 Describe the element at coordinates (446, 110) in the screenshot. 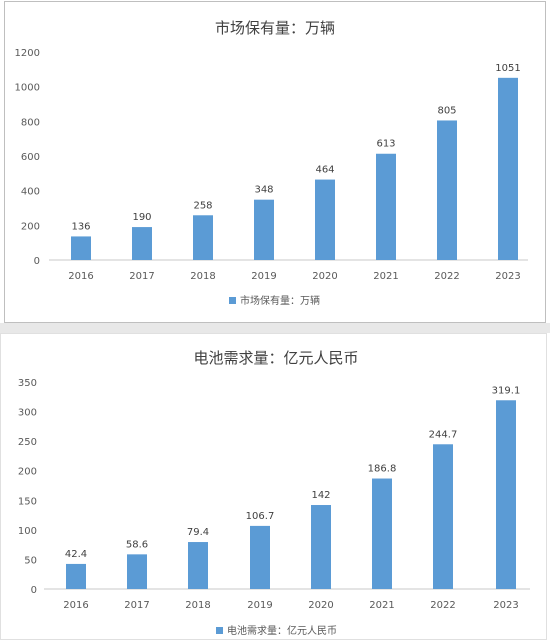

I see `chart-1-data-label: 805` at that location.